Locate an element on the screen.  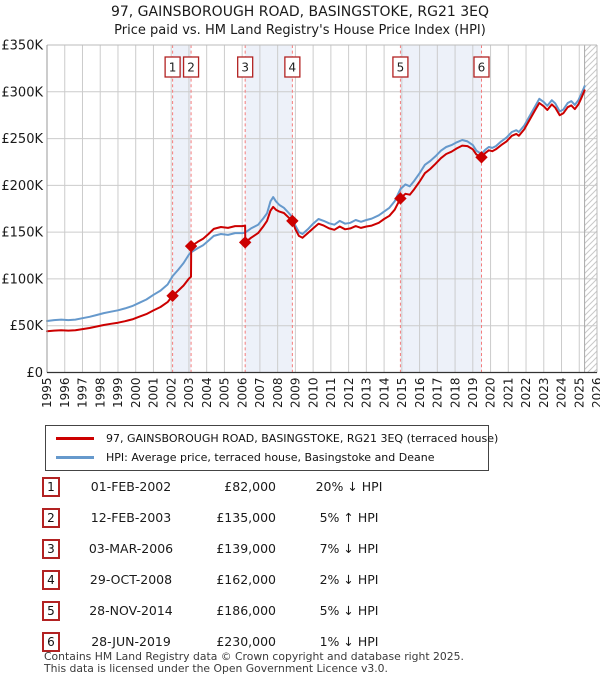
x-axis-tick-label: 2009 is located at coordinates (296, 393).